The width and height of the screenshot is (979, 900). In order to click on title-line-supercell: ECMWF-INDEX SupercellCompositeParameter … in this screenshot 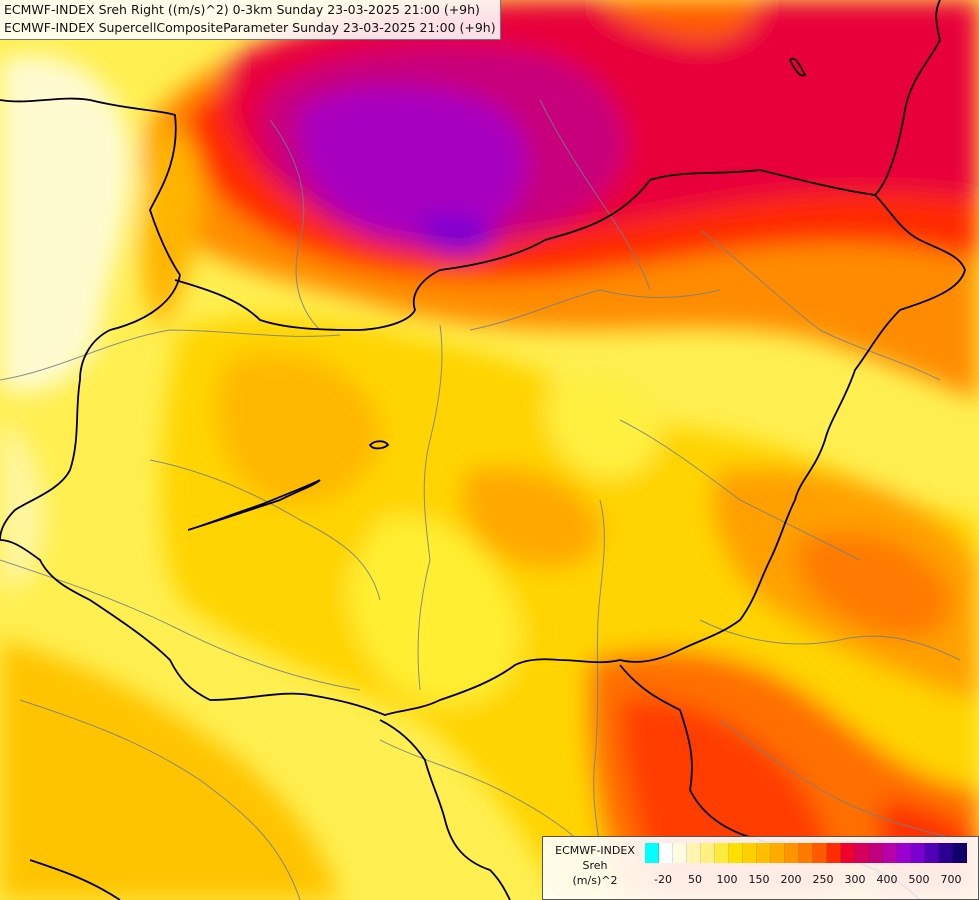, I will do `click(250, 27)`.